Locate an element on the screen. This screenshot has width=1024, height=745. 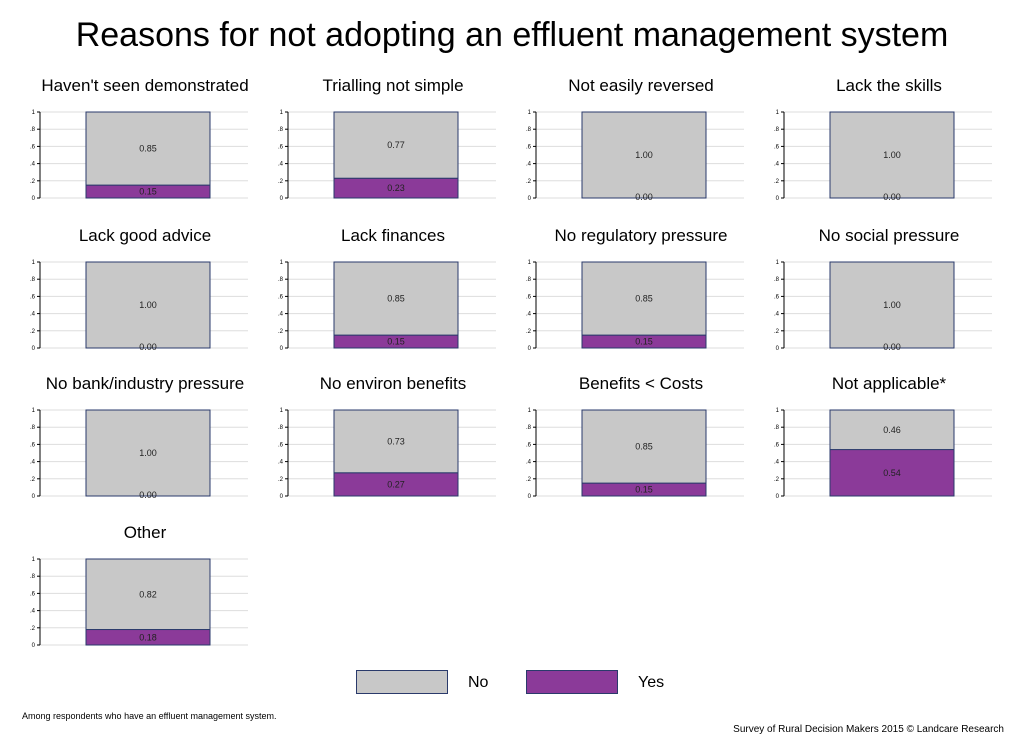
panel-svg: Other 0 .2 .4 .6 .8 1 0.82 0.18 is located at coordinates (139, 586).